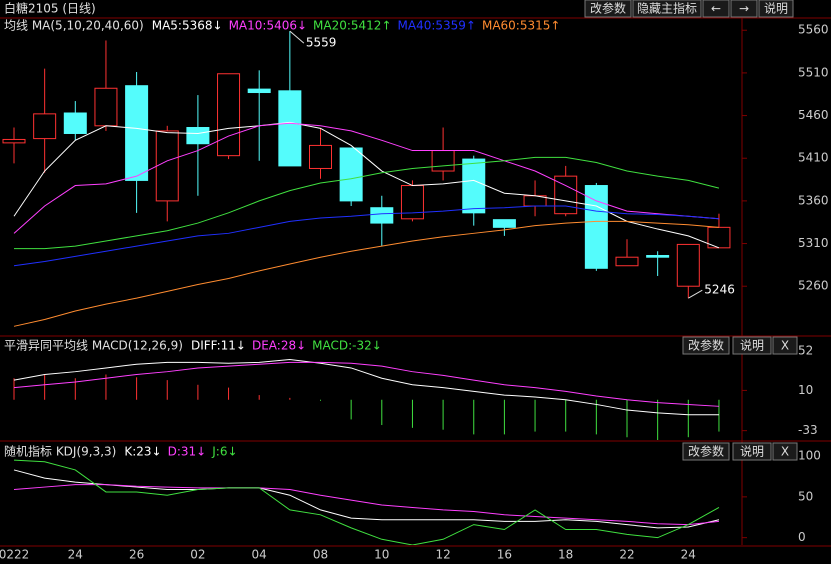  I want to click on legend-entry: MA20:5412↑, so click(352, 26).